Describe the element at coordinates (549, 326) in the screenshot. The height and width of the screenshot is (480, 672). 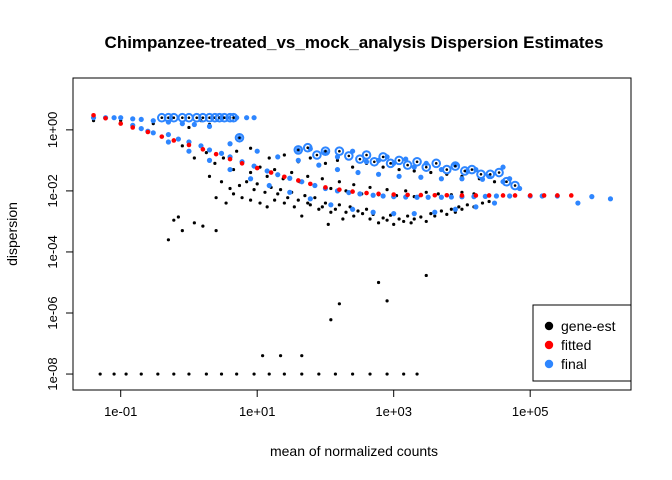
I see `legend-marker-gene-est` at that location.